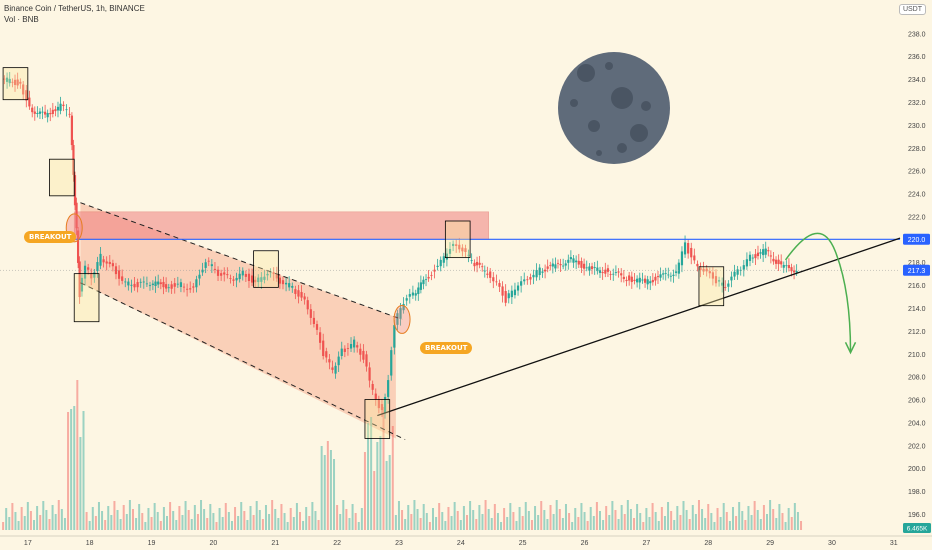 The width and height of the screenshot is (932, 550). What do you see at coordinates (917, 355) in the screenshot?
I see `y-tick-label: 210.0` at bounding box center [917, 355].